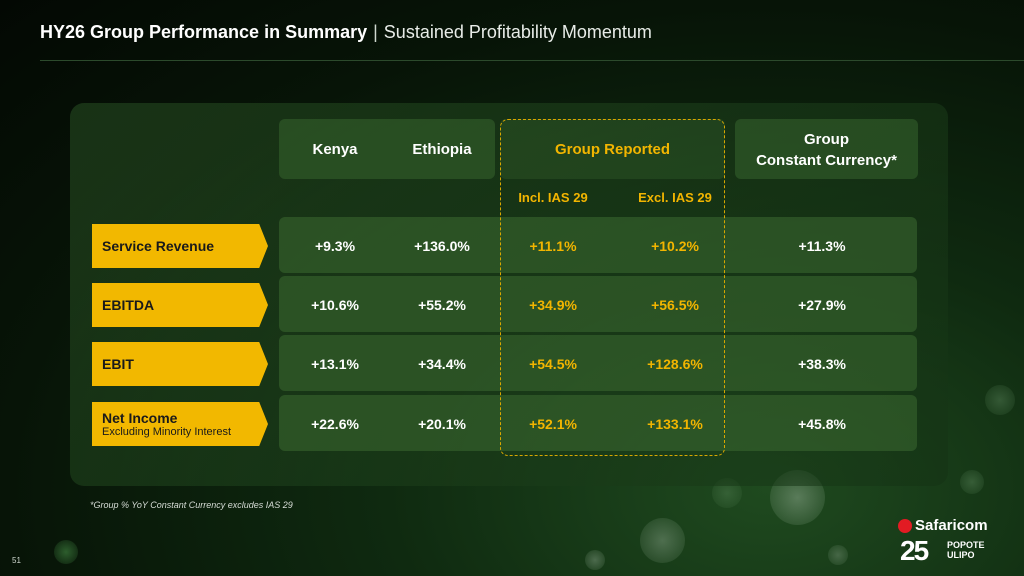 Image resolution: width=1024 pixels, height=576 pixels. Describe the element at coordinates (826, 139) in the screenshot. I see `column-header-group-cc-line1: Group` at that location.